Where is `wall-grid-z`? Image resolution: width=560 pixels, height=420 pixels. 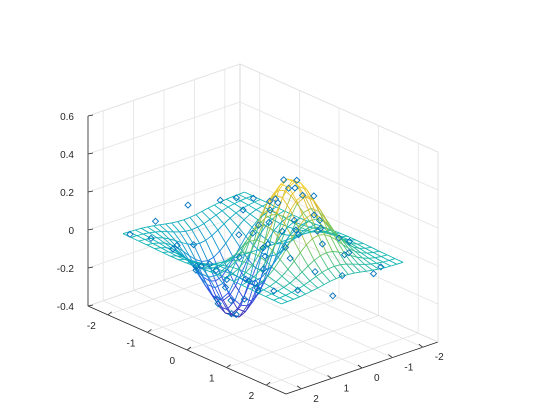 wall-grid-z is located at coordinates (339, 222).